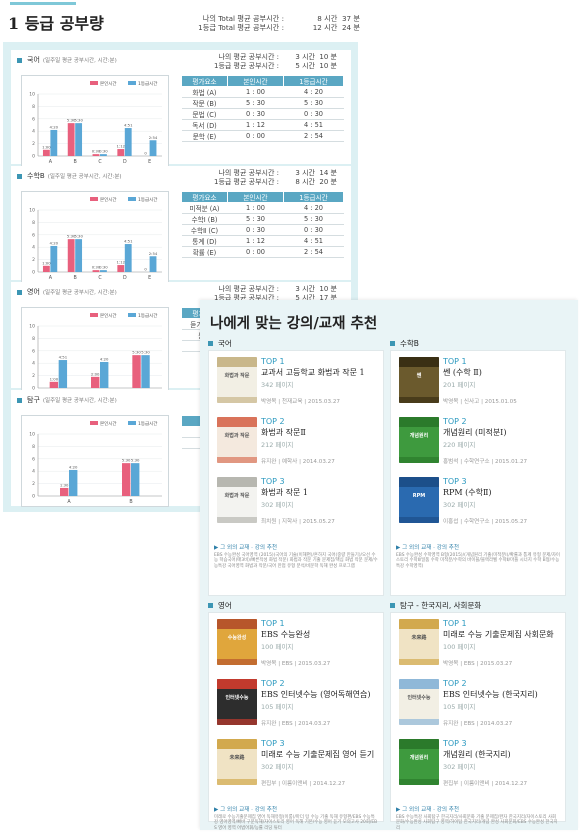 This screenshot has height=834, width=581. What do you see at coordinates (419, 376) in the screenshot?
I see `cover-text: 쎈` at bounding box center [419, 376].